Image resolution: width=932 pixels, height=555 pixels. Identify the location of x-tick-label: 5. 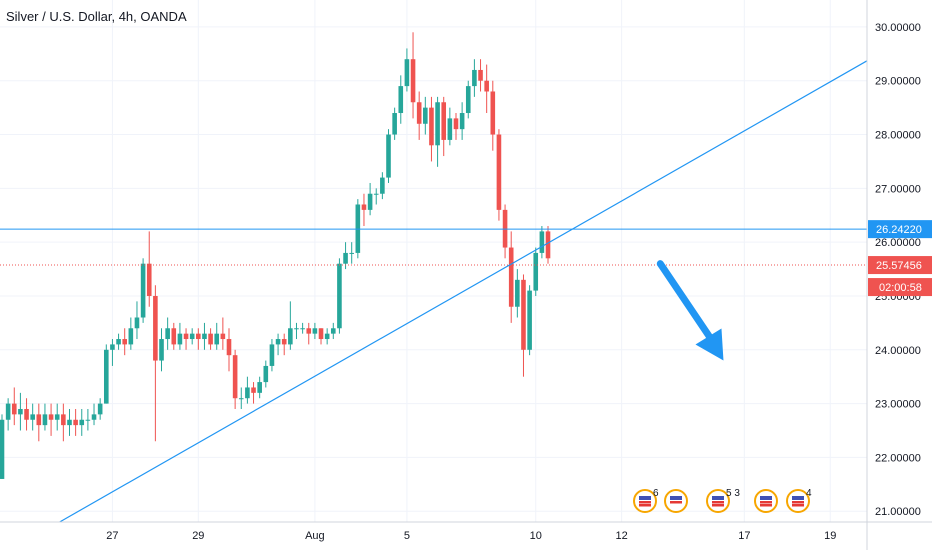
(407, 536).